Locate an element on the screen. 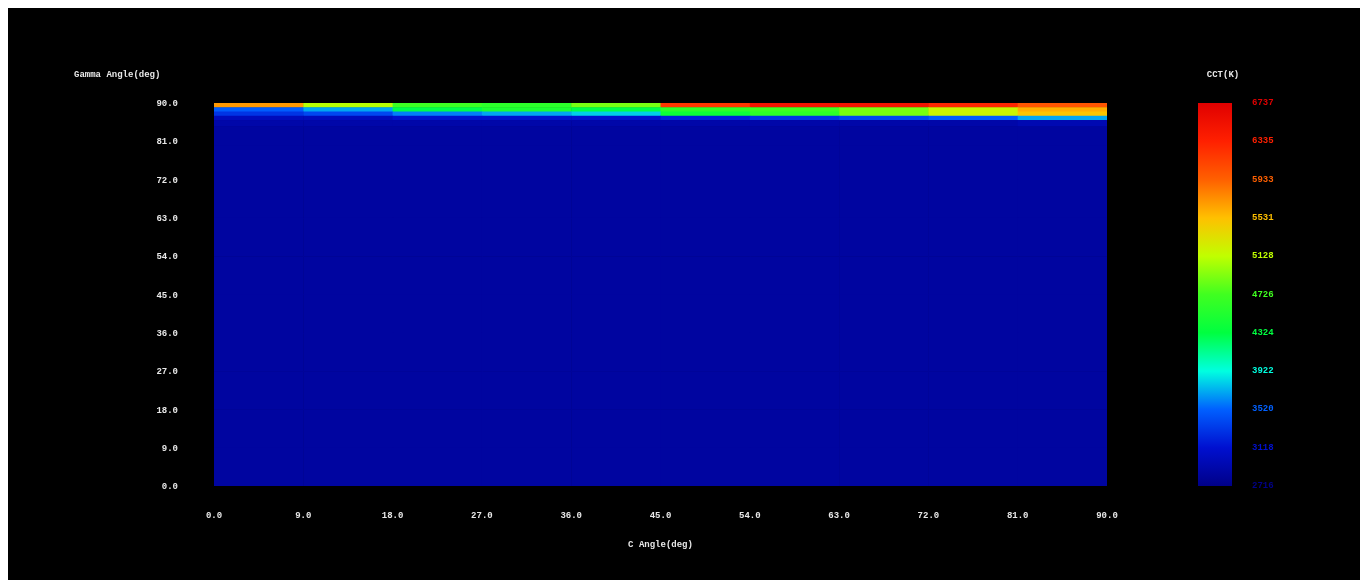 The image size is (1368, 588). color-bar-label: 6737 is located at coordinates (1263, 103).